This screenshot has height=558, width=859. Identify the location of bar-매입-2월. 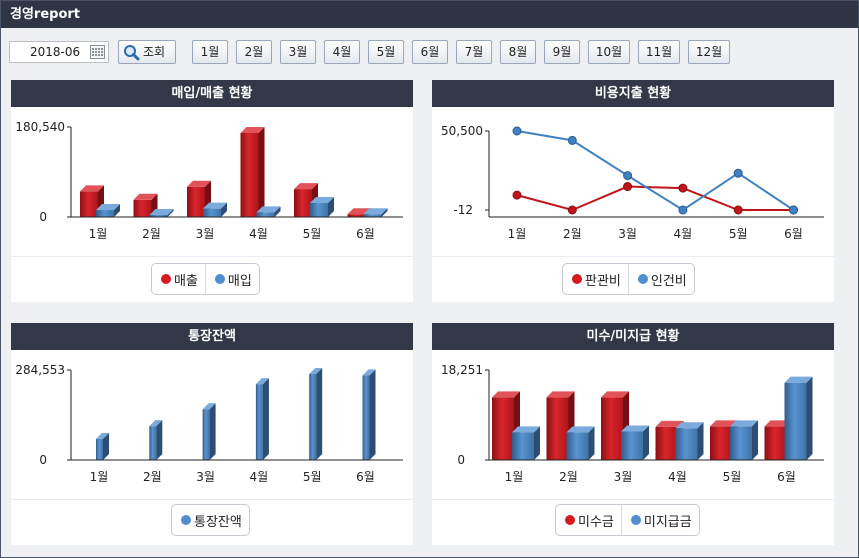
(161, 213).